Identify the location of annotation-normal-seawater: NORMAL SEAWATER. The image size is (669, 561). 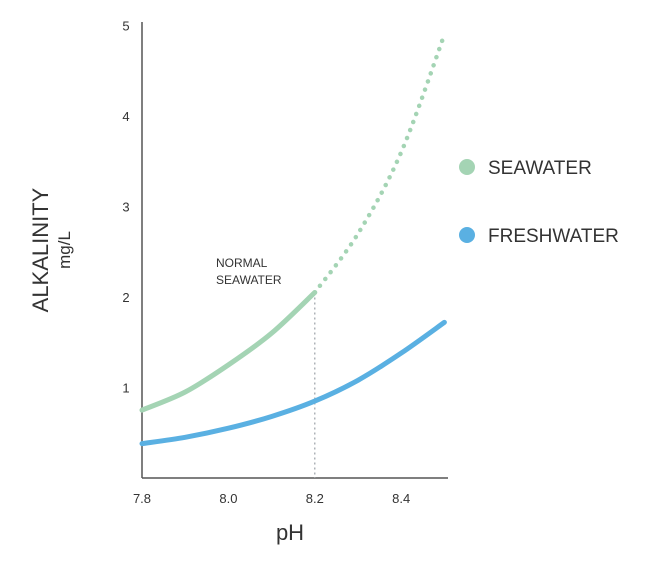
(249, 271).